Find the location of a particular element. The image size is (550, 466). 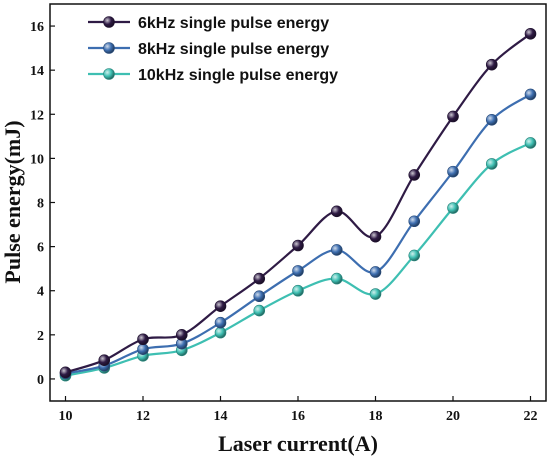

x-tick-label: 16 is located at coordinates (298, 416).